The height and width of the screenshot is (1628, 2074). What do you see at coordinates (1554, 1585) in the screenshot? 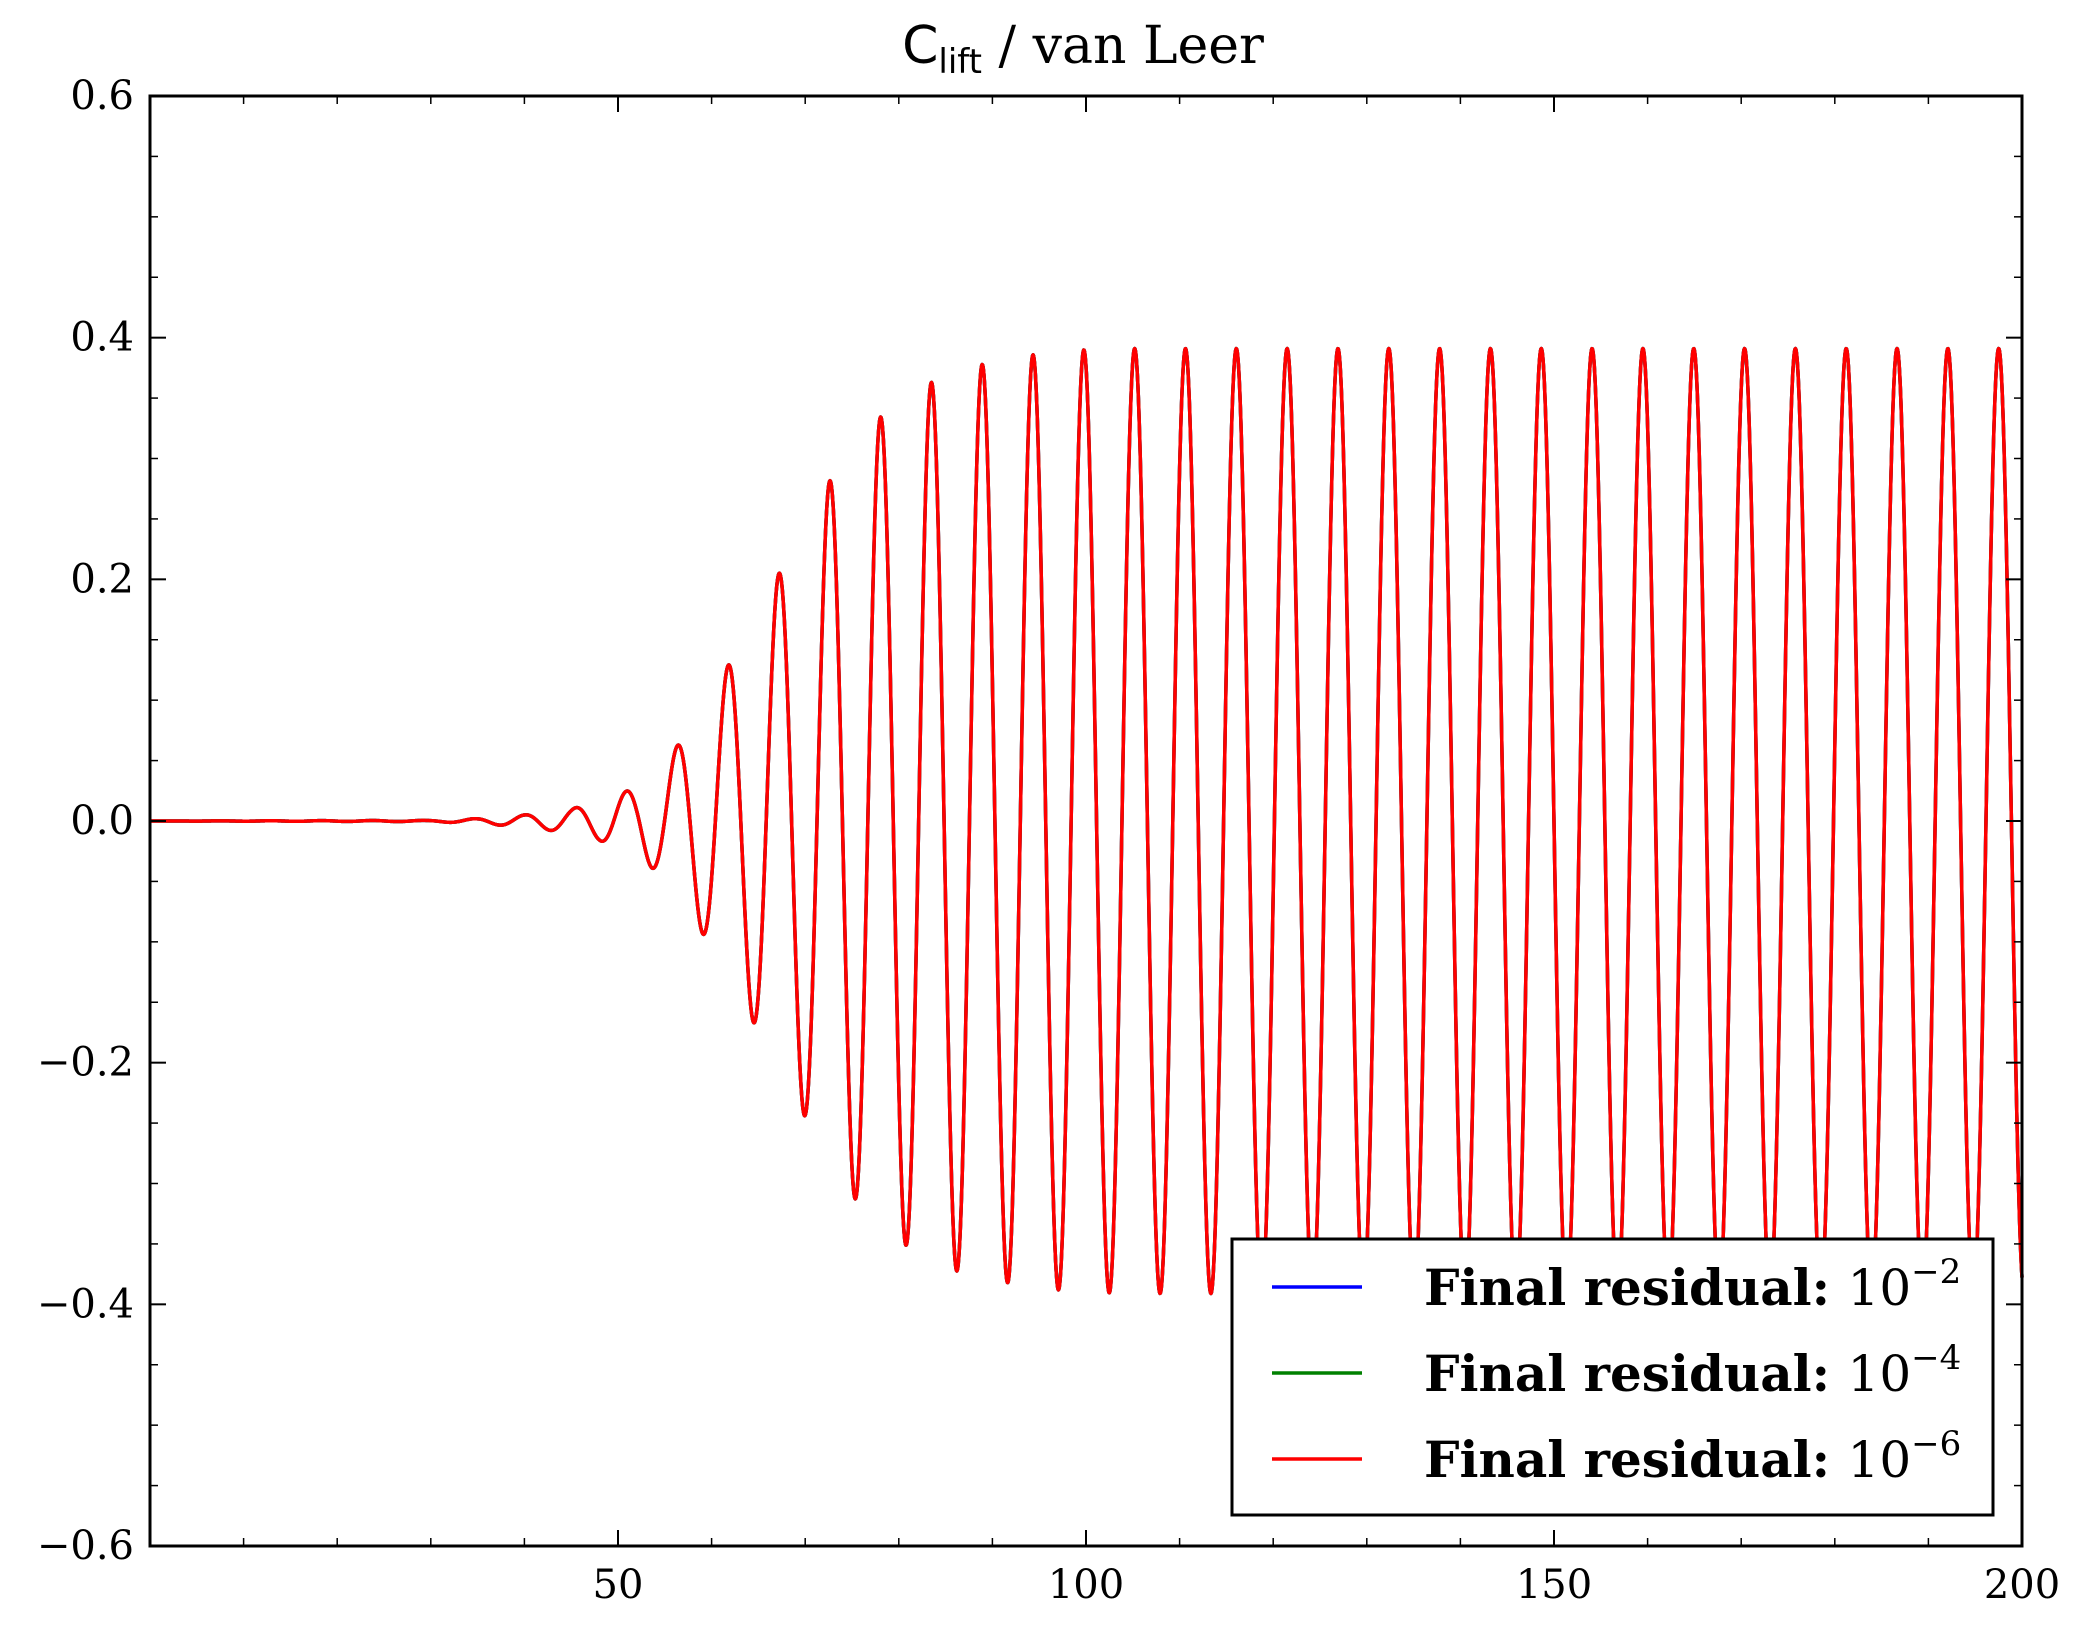
I see `x-tick-label: 150` at bounding box center [1554, 1585].